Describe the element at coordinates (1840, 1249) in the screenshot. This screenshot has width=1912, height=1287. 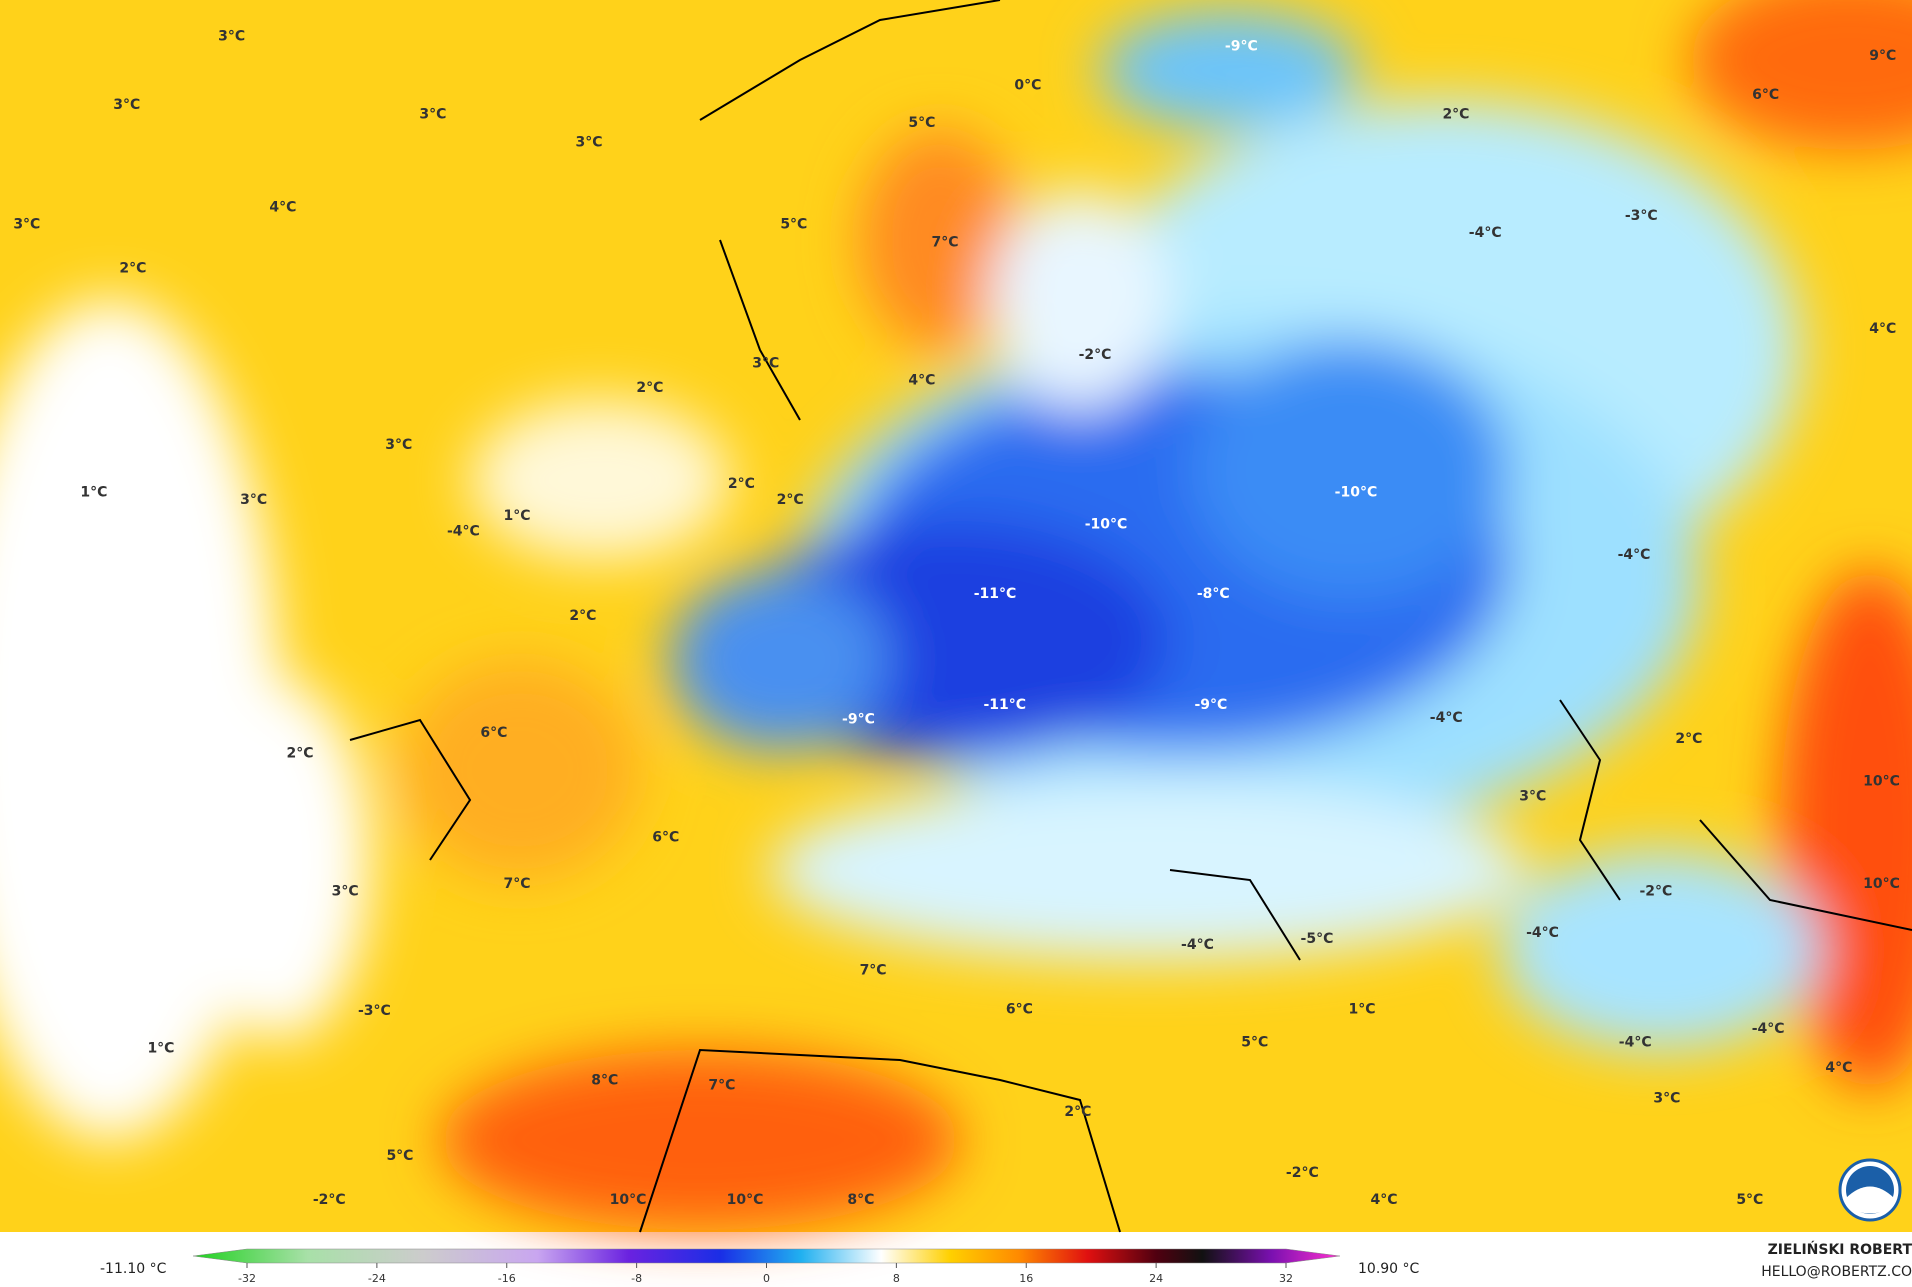
I see `credit-name: ZIELIŃSKI ROBERT` at that location.